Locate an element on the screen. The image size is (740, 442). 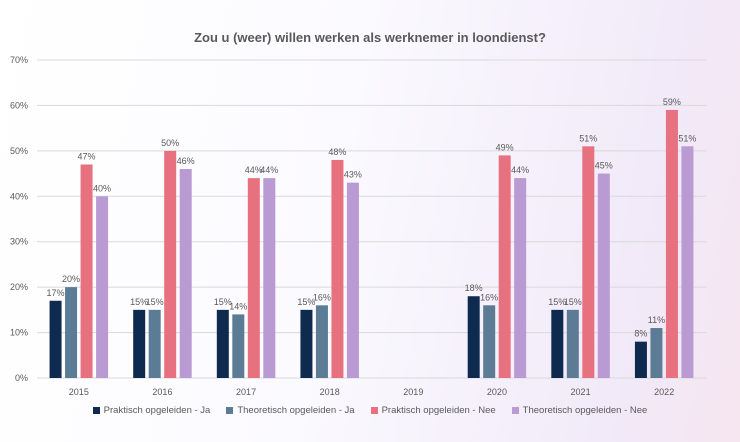
data-label: 59% is located at coordinates (672, 102).